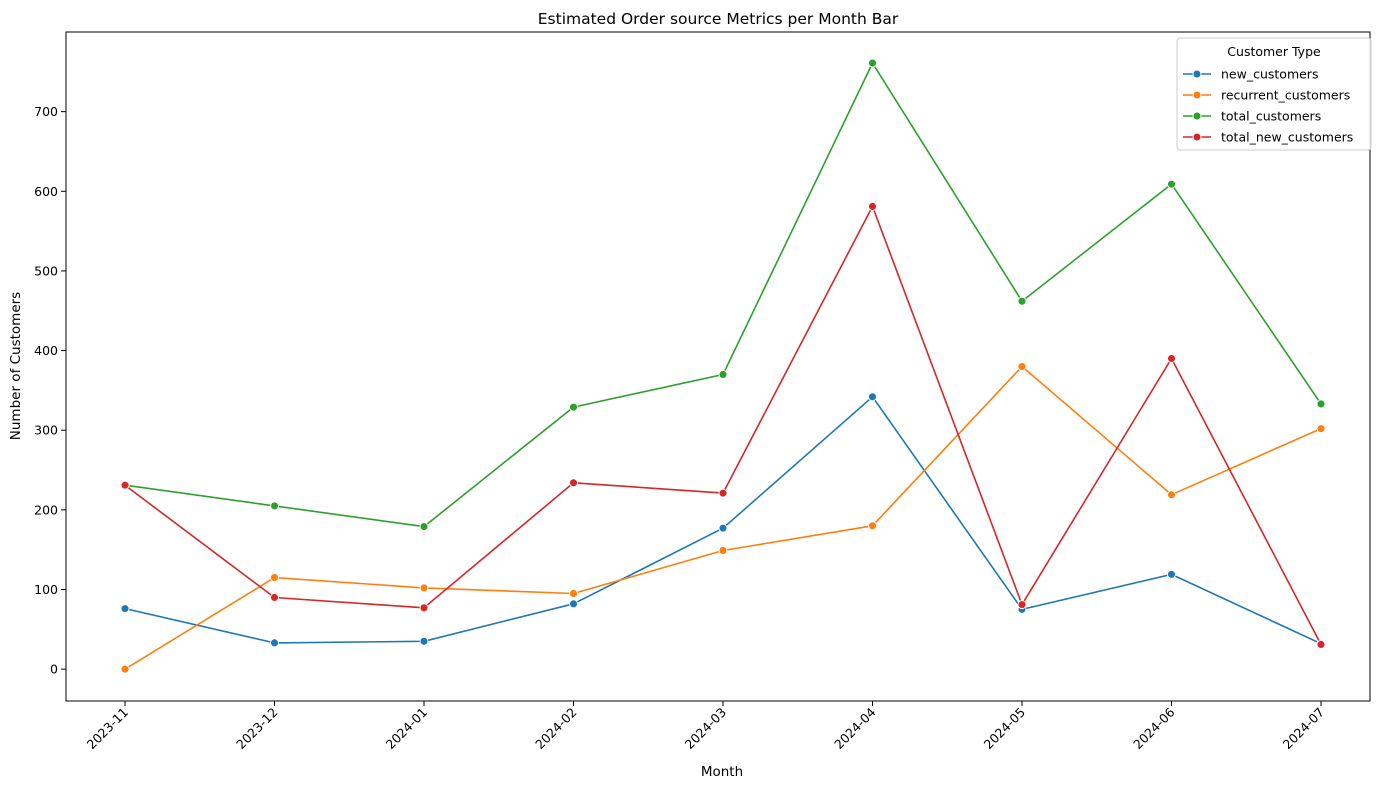 The image size is (1389, 790). Describe the element at coordinates (16, 366) in the screenshot. I see `y-axis-label: Number of Customers` at that location.